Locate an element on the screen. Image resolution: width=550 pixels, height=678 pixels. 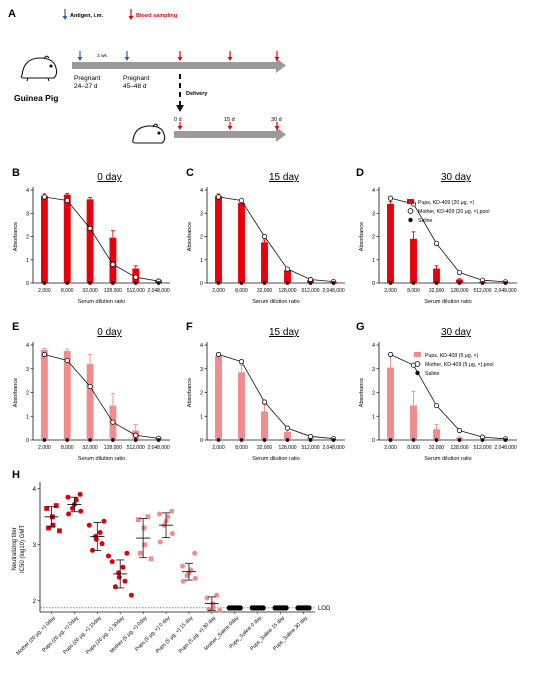
blood-arrow-head is located at coordinates (131, 18).